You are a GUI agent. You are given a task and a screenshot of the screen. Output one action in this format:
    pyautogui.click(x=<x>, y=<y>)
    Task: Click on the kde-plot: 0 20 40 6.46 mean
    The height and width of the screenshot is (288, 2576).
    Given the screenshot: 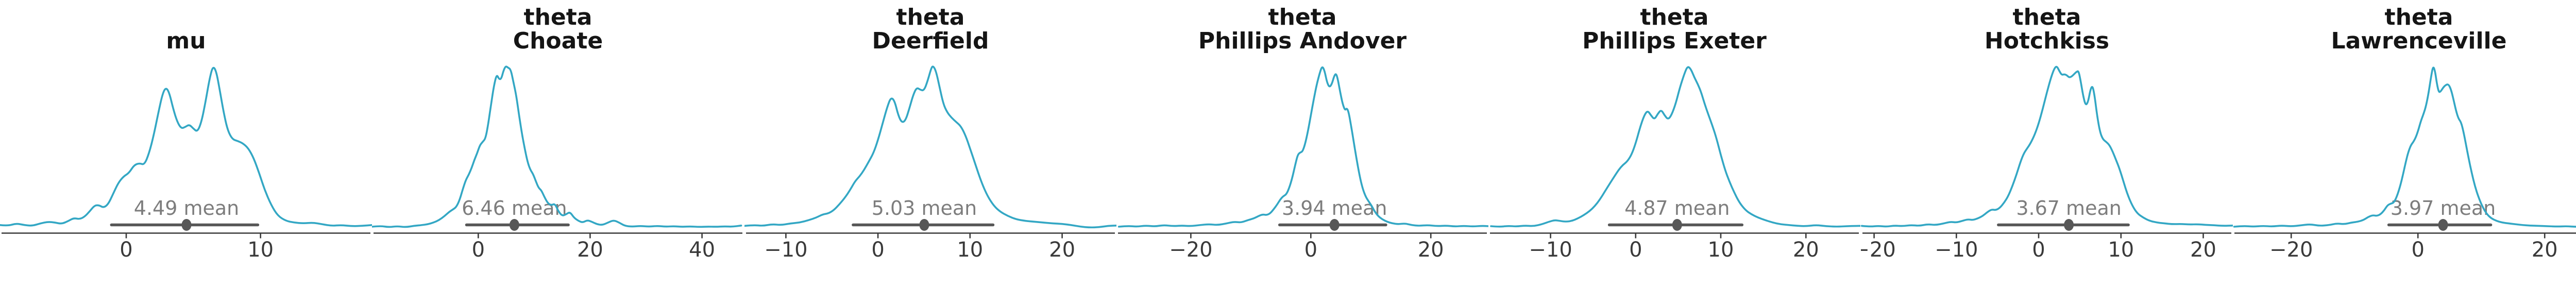 What is the action you would take?
    pyautogui.click(x=557, y=164)
    